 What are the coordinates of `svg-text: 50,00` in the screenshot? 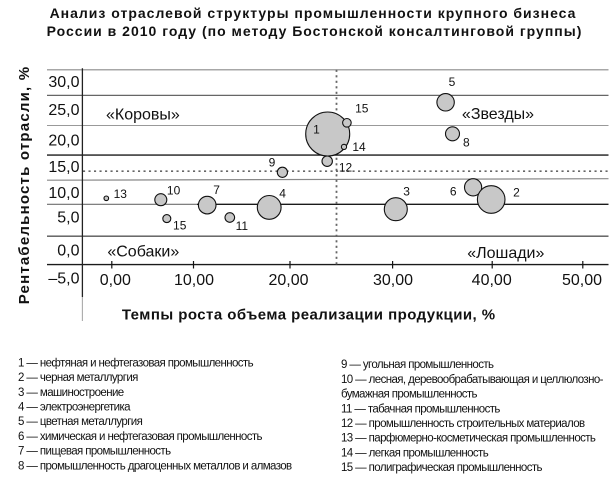 It's located at (582, 280).